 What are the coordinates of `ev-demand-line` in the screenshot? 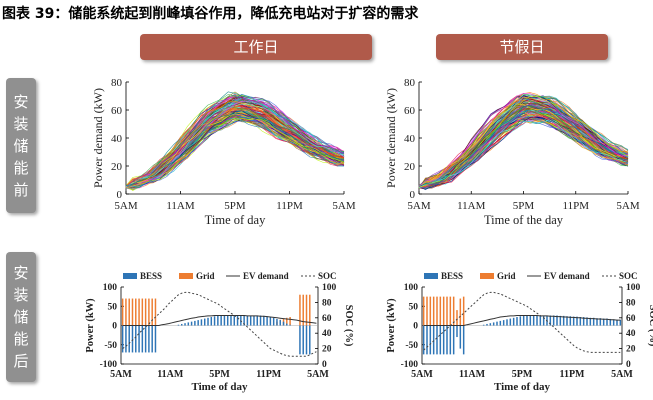 It's located at (522, 320).